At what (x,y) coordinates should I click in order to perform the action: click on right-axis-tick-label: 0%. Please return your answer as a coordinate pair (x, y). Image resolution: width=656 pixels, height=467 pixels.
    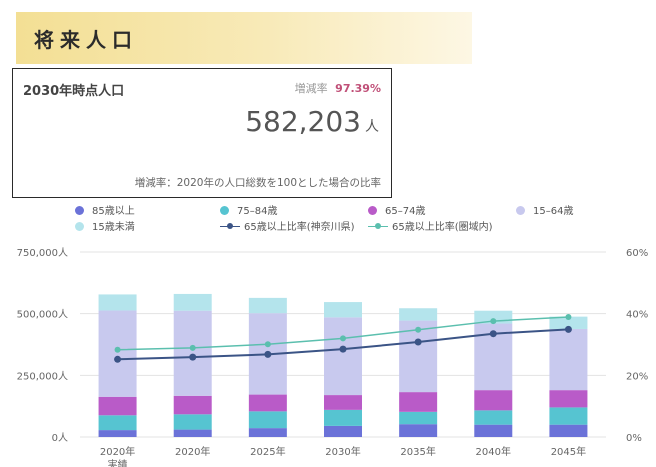
    Looking at the image, I should click on (634, 438).